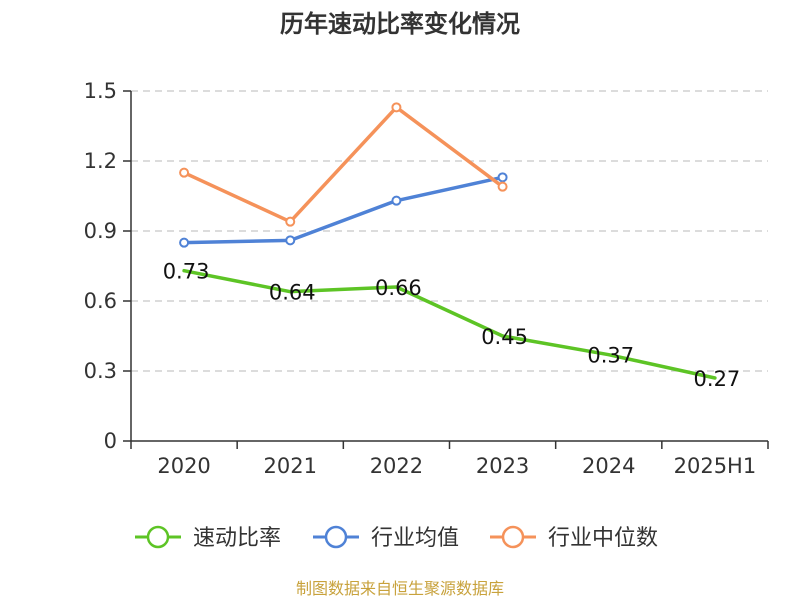 The height and width of the screenshot is (600, 800). I want to click on y-tick-label: 0.6, so click(100, 301).